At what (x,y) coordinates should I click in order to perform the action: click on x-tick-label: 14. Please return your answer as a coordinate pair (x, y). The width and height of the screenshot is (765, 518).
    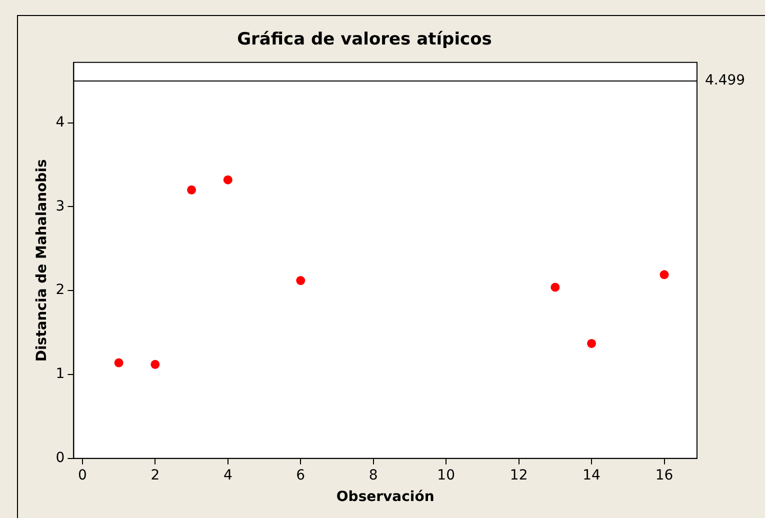
    Looking at the image, I should click on (591, 475).